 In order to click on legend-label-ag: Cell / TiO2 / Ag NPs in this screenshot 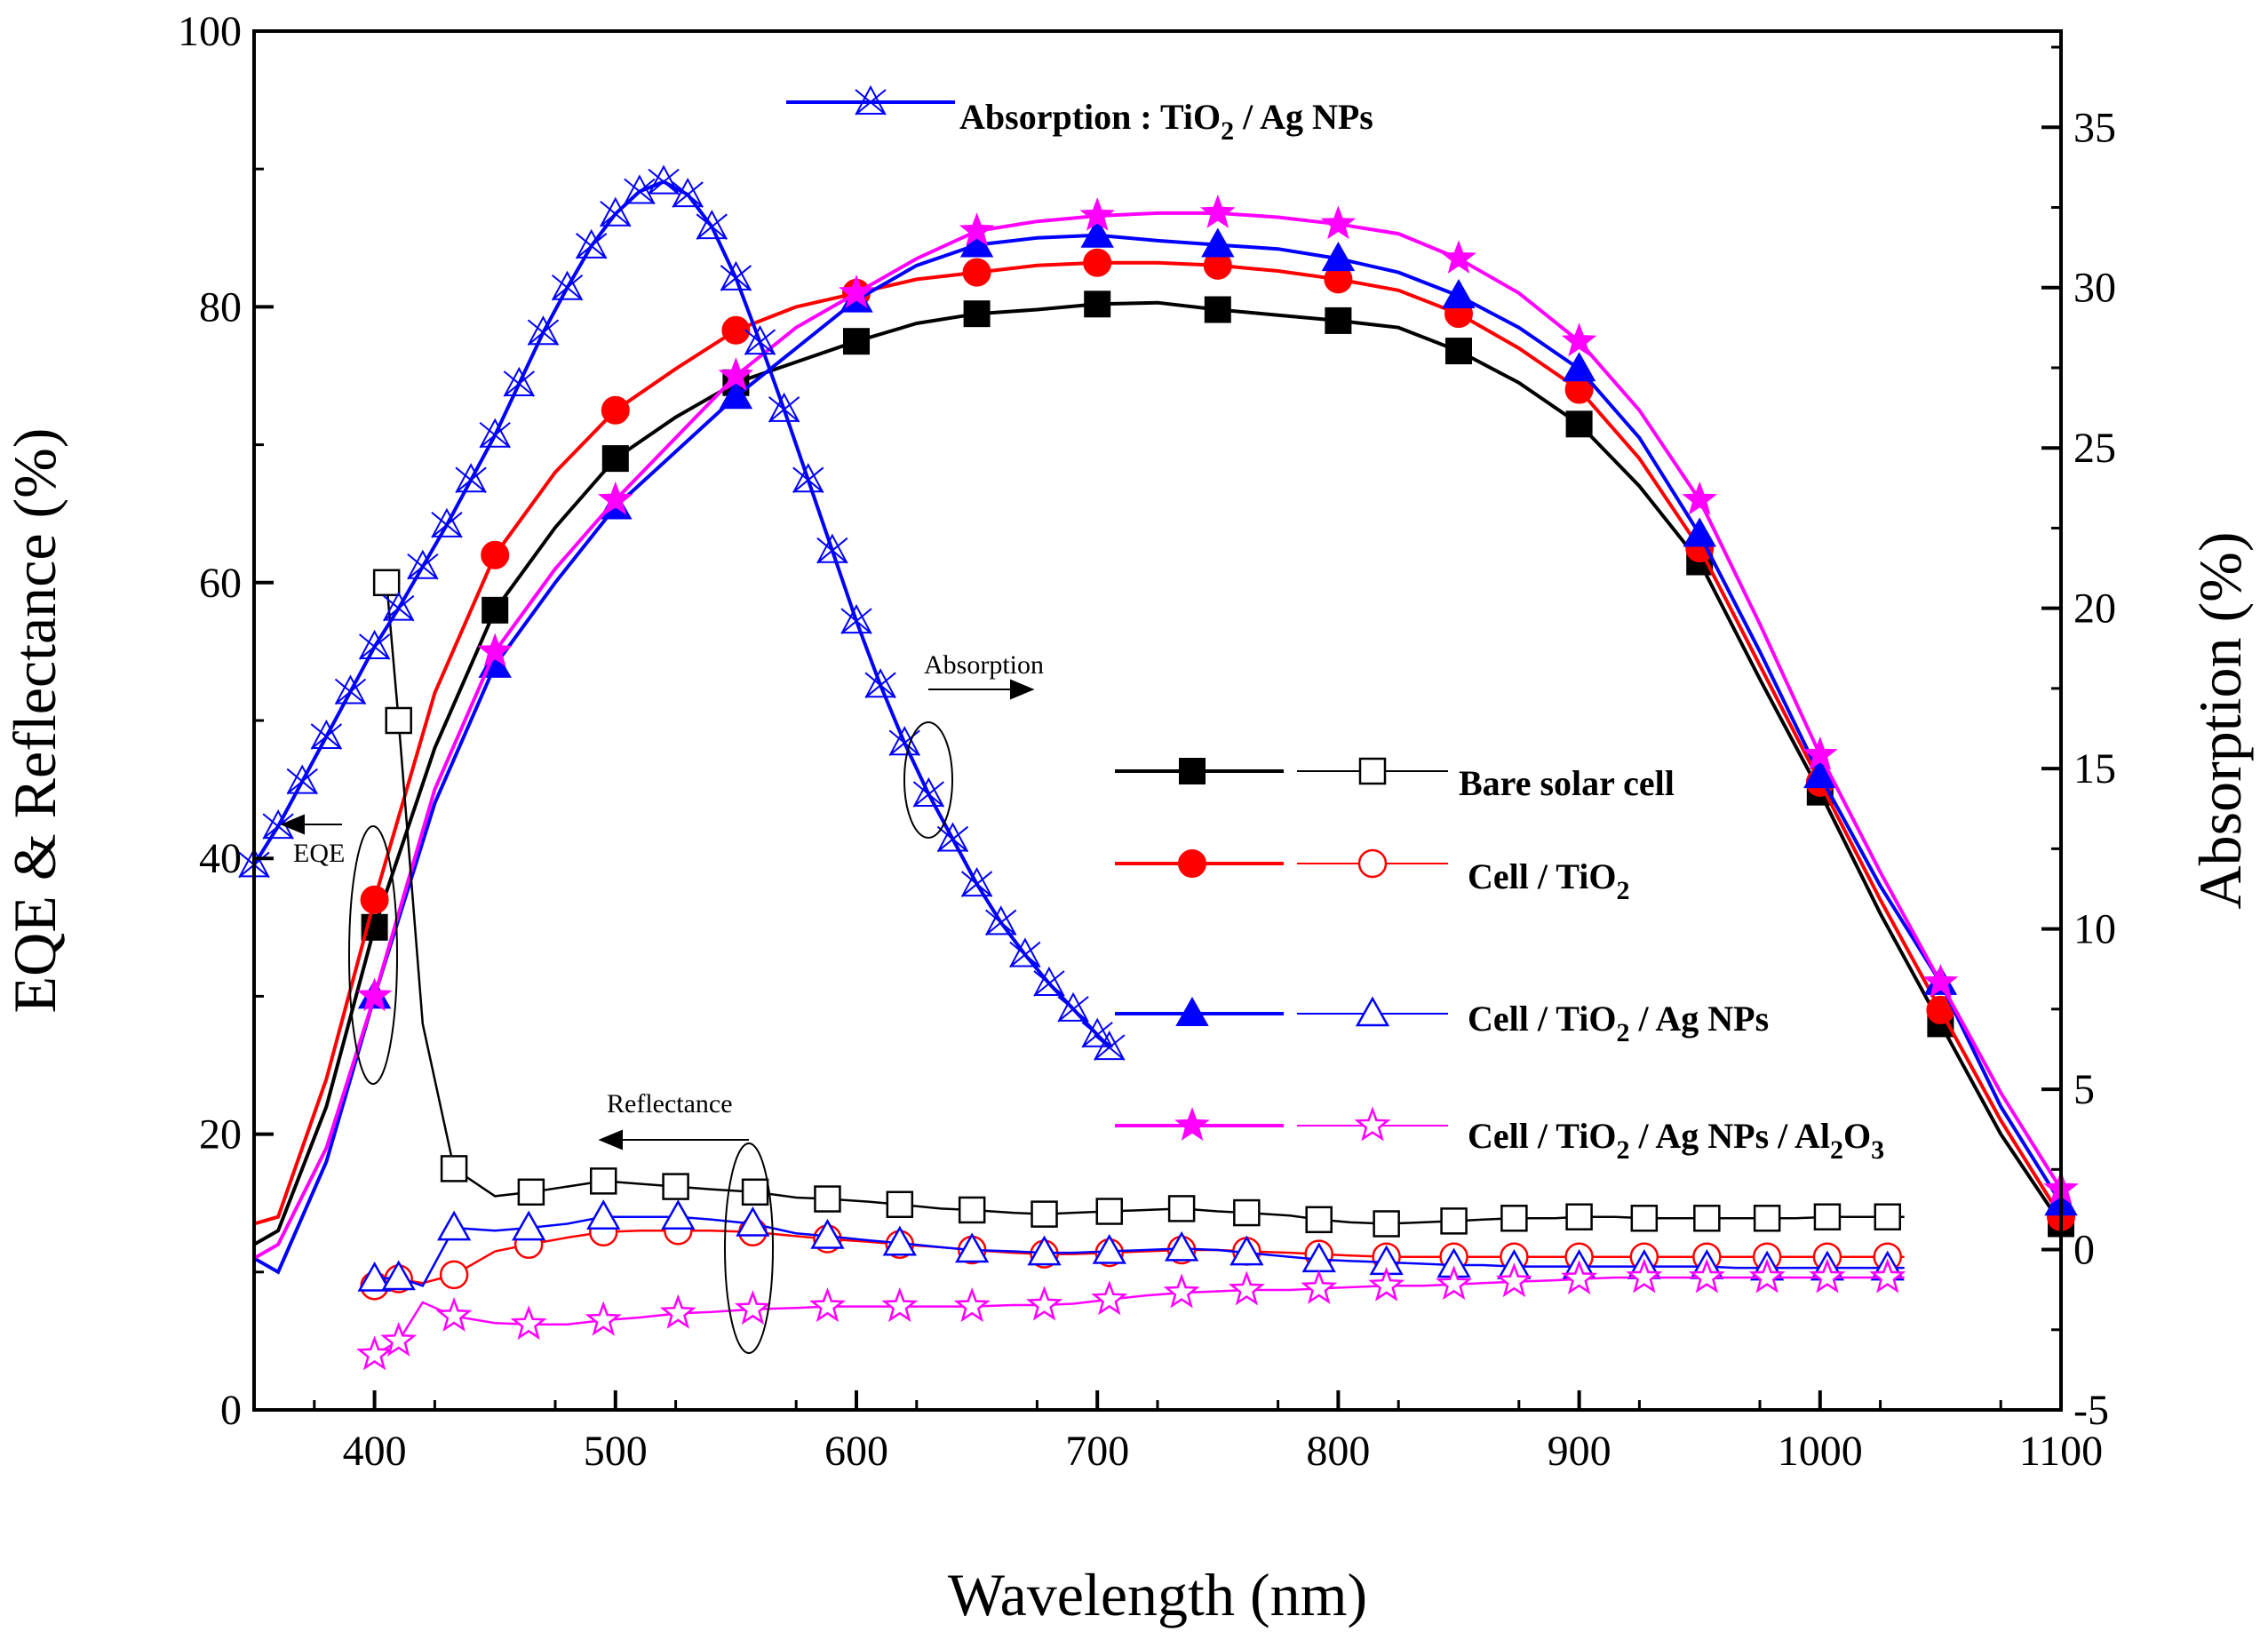, I will do `click(1618, 1023)`.